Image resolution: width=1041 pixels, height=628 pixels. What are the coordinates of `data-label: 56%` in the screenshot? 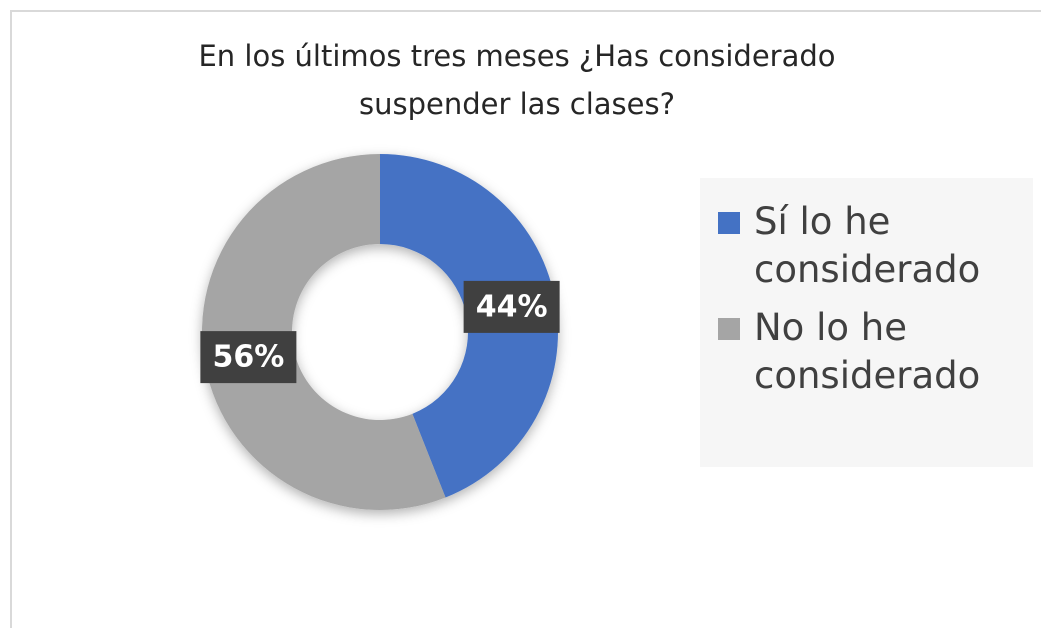 It's located at (248, 357).